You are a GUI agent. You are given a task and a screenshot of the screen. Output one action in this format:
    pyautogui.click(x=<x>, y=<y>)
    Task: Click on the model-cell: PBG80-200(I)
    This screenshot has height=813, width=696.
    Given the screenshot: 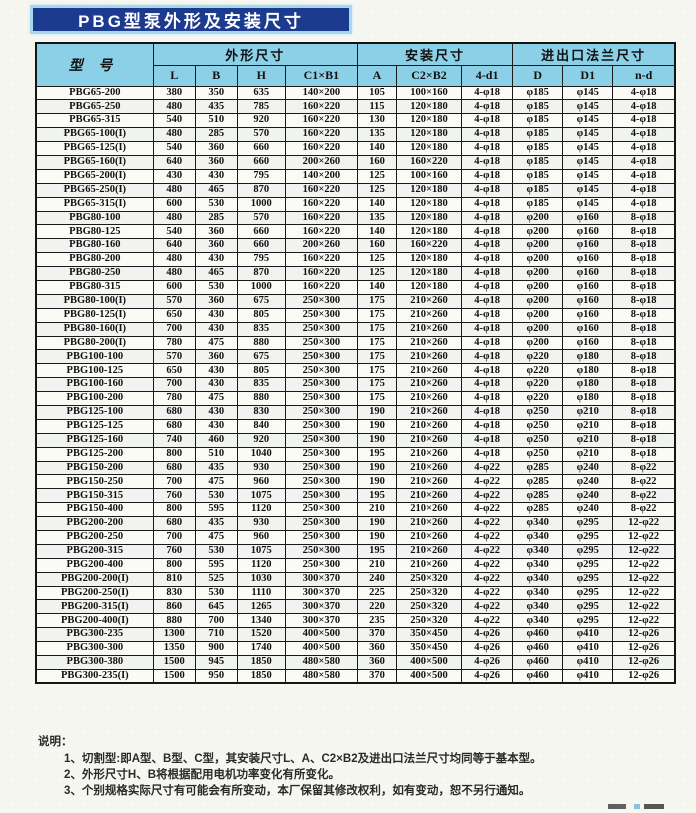 What is the action you would take?
    pyautogui.click(x=94, y=343)
    